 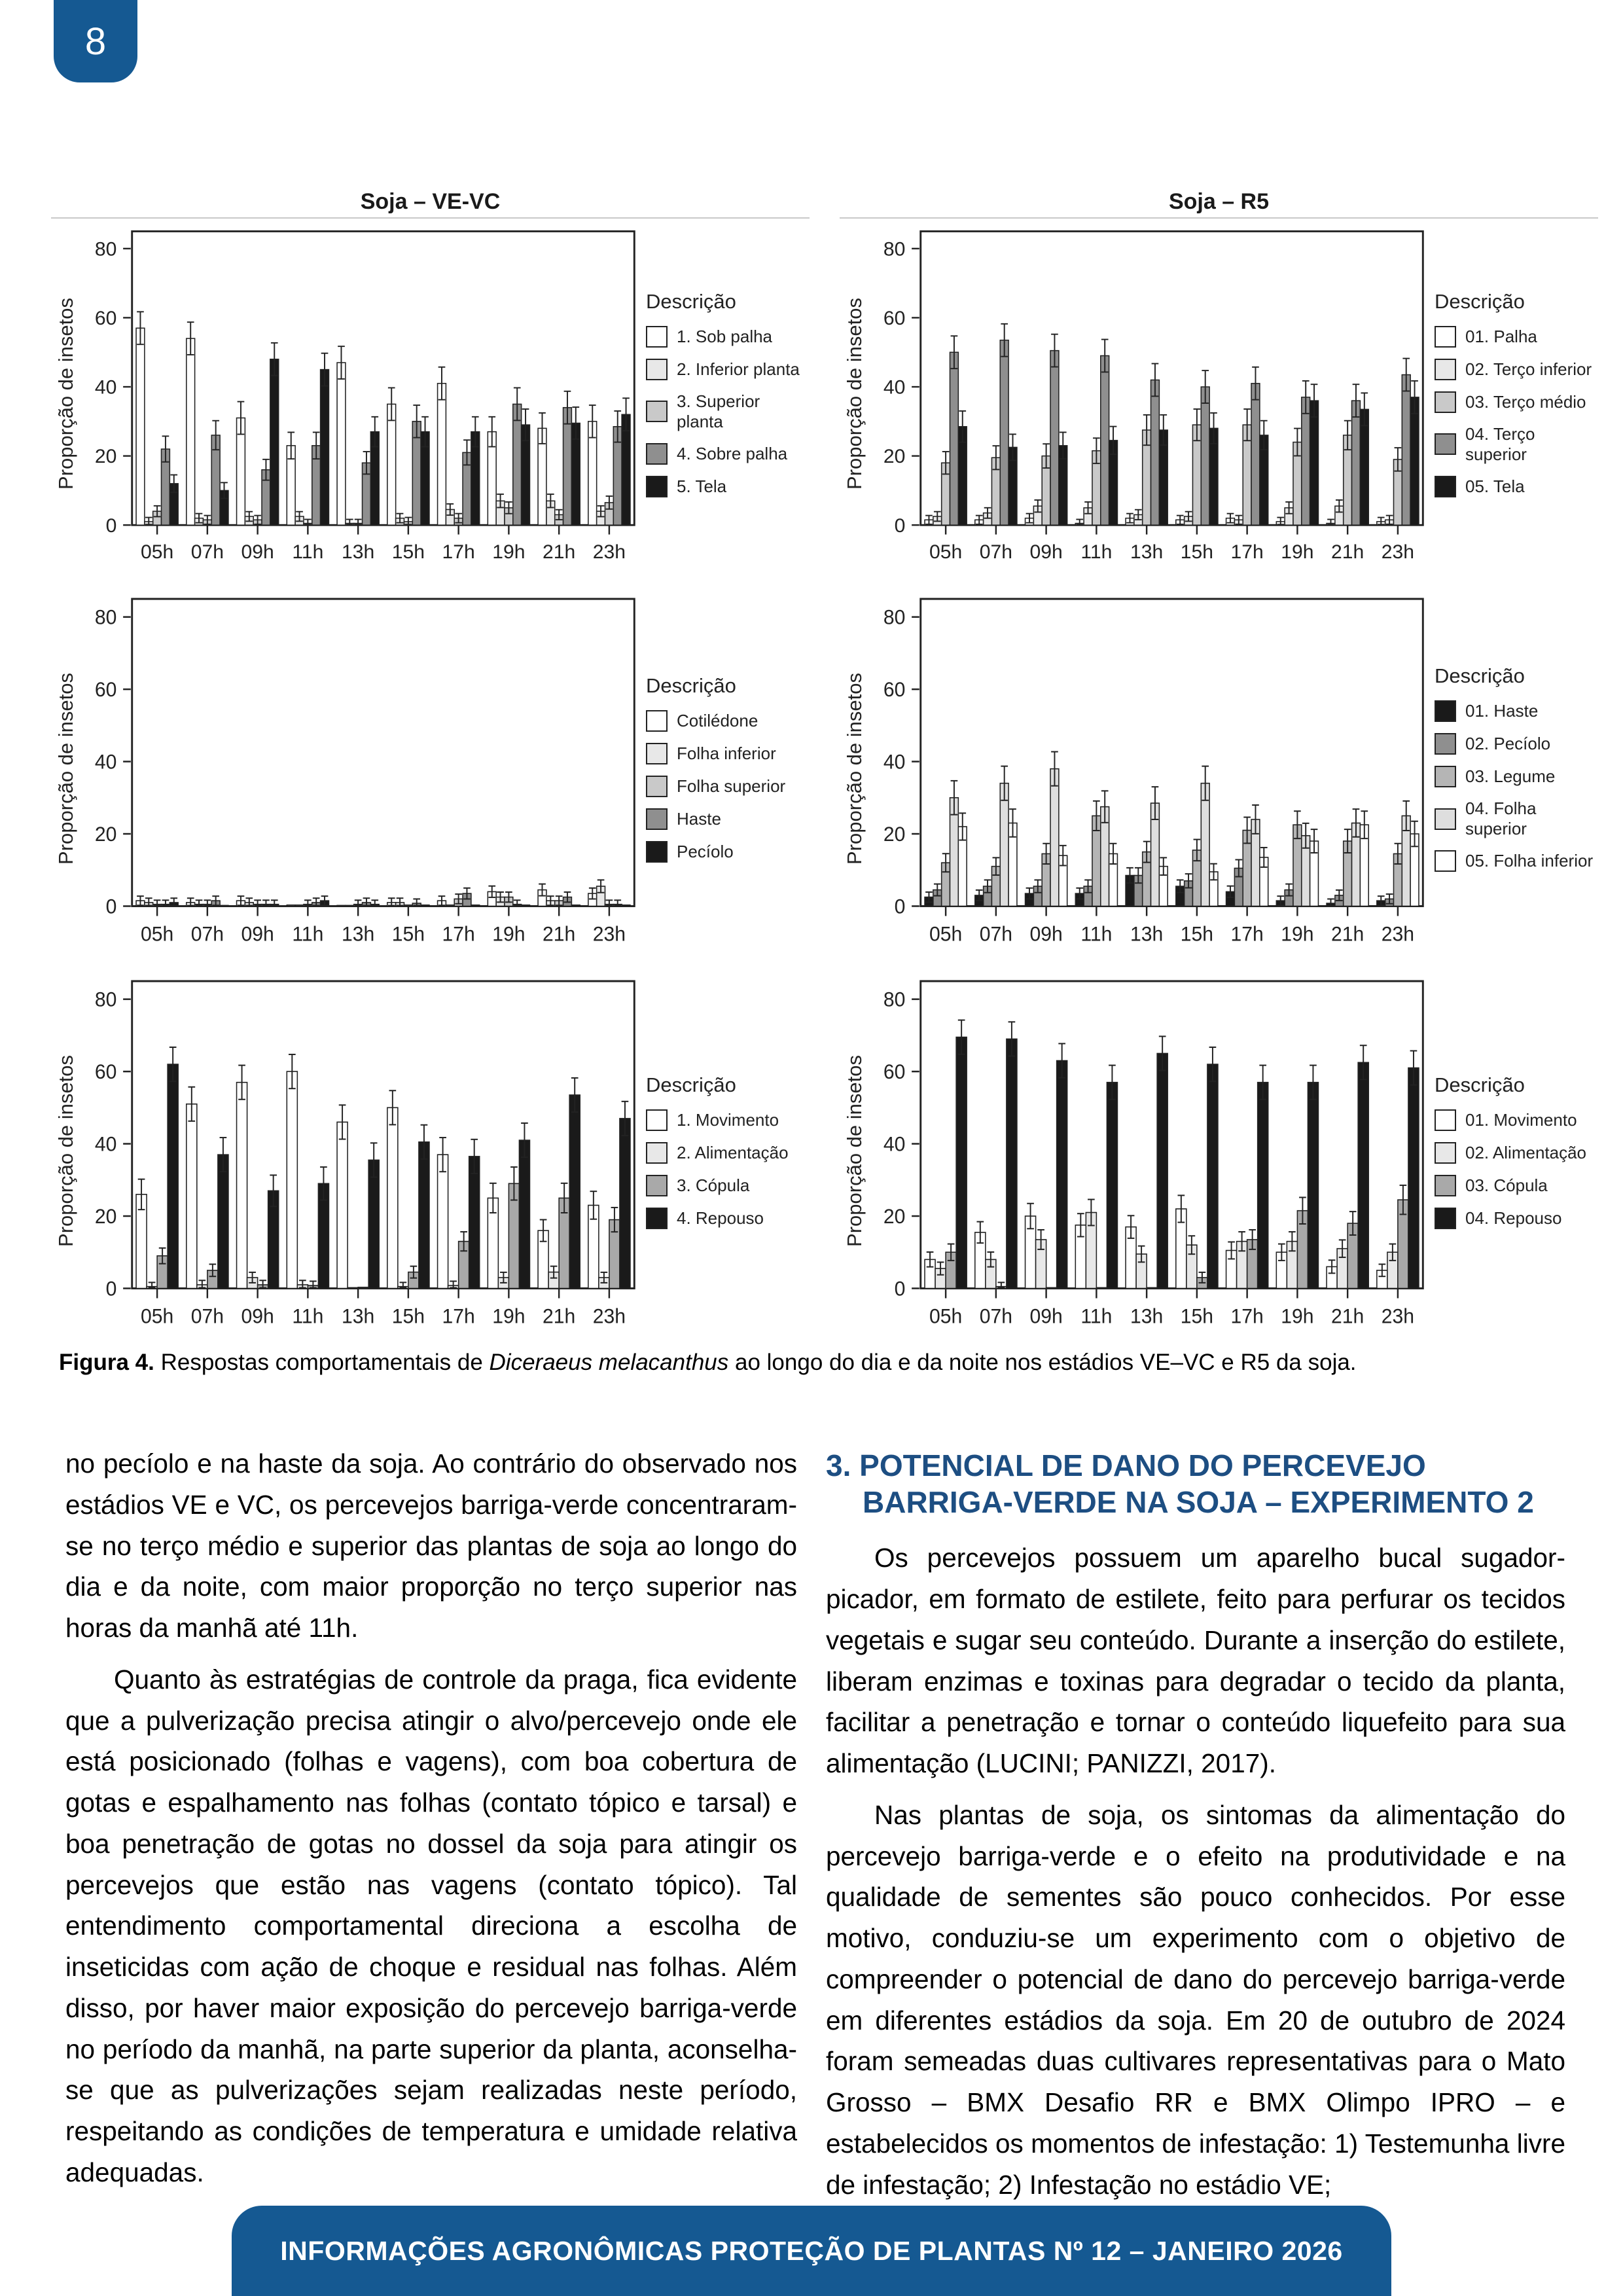 What do you see at coordinates (728, 486) in the screenshot?
I see `legend-item: 5. Tela` at bounding box center [728, 486].